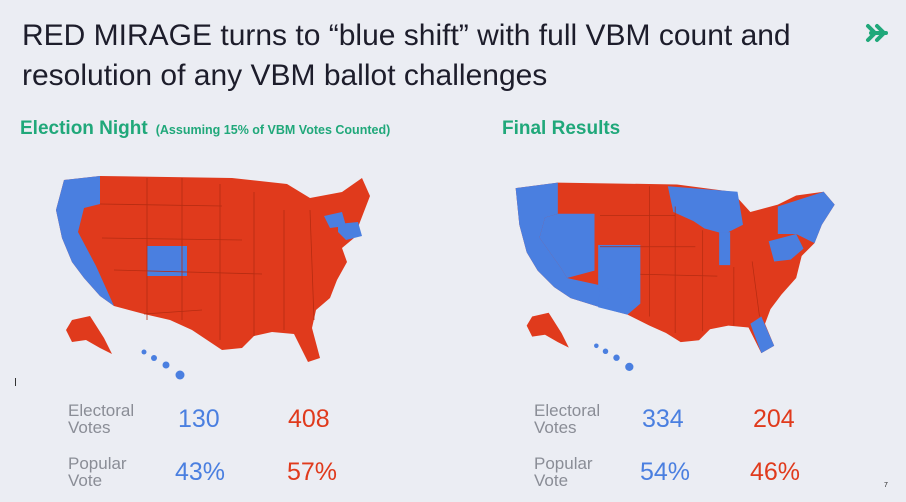 The image size is (906, 502). Describe the element at coordinates (97, 472) in the screenshot. I see `election-night-popular-label: Popular Vote` at that location.